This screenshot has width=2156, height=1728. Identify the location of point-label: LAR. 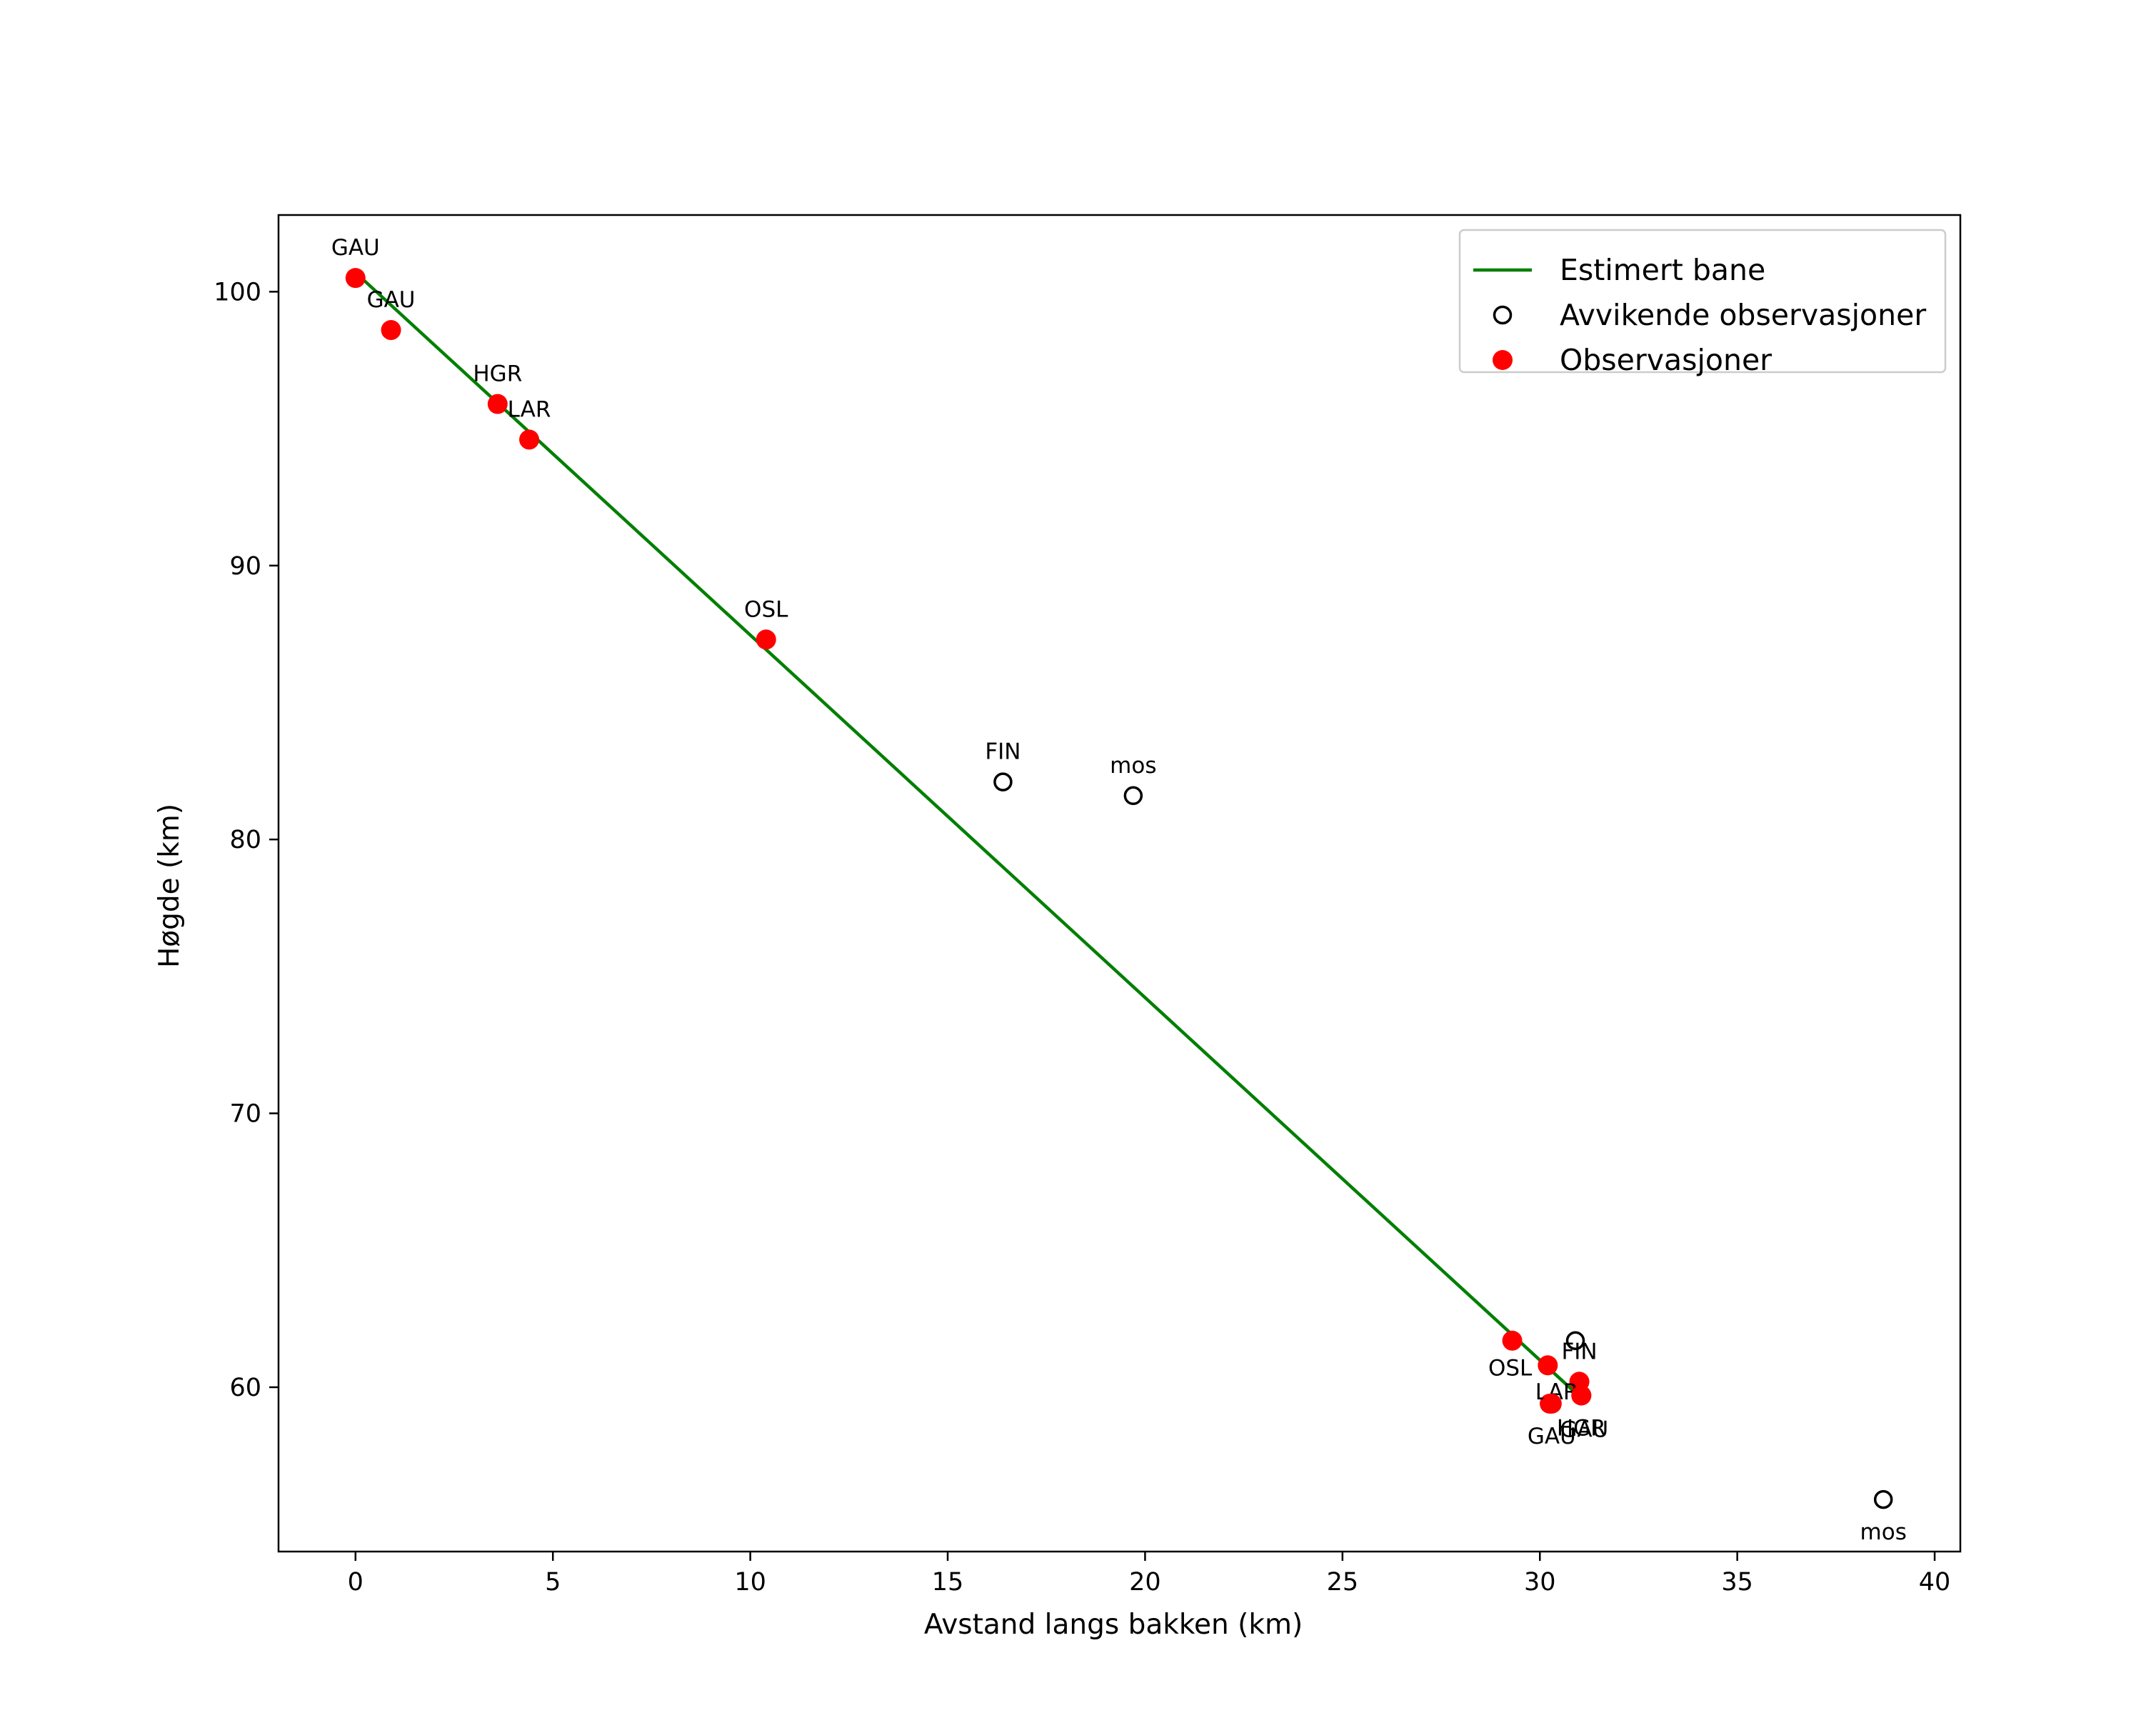
(530, 409).